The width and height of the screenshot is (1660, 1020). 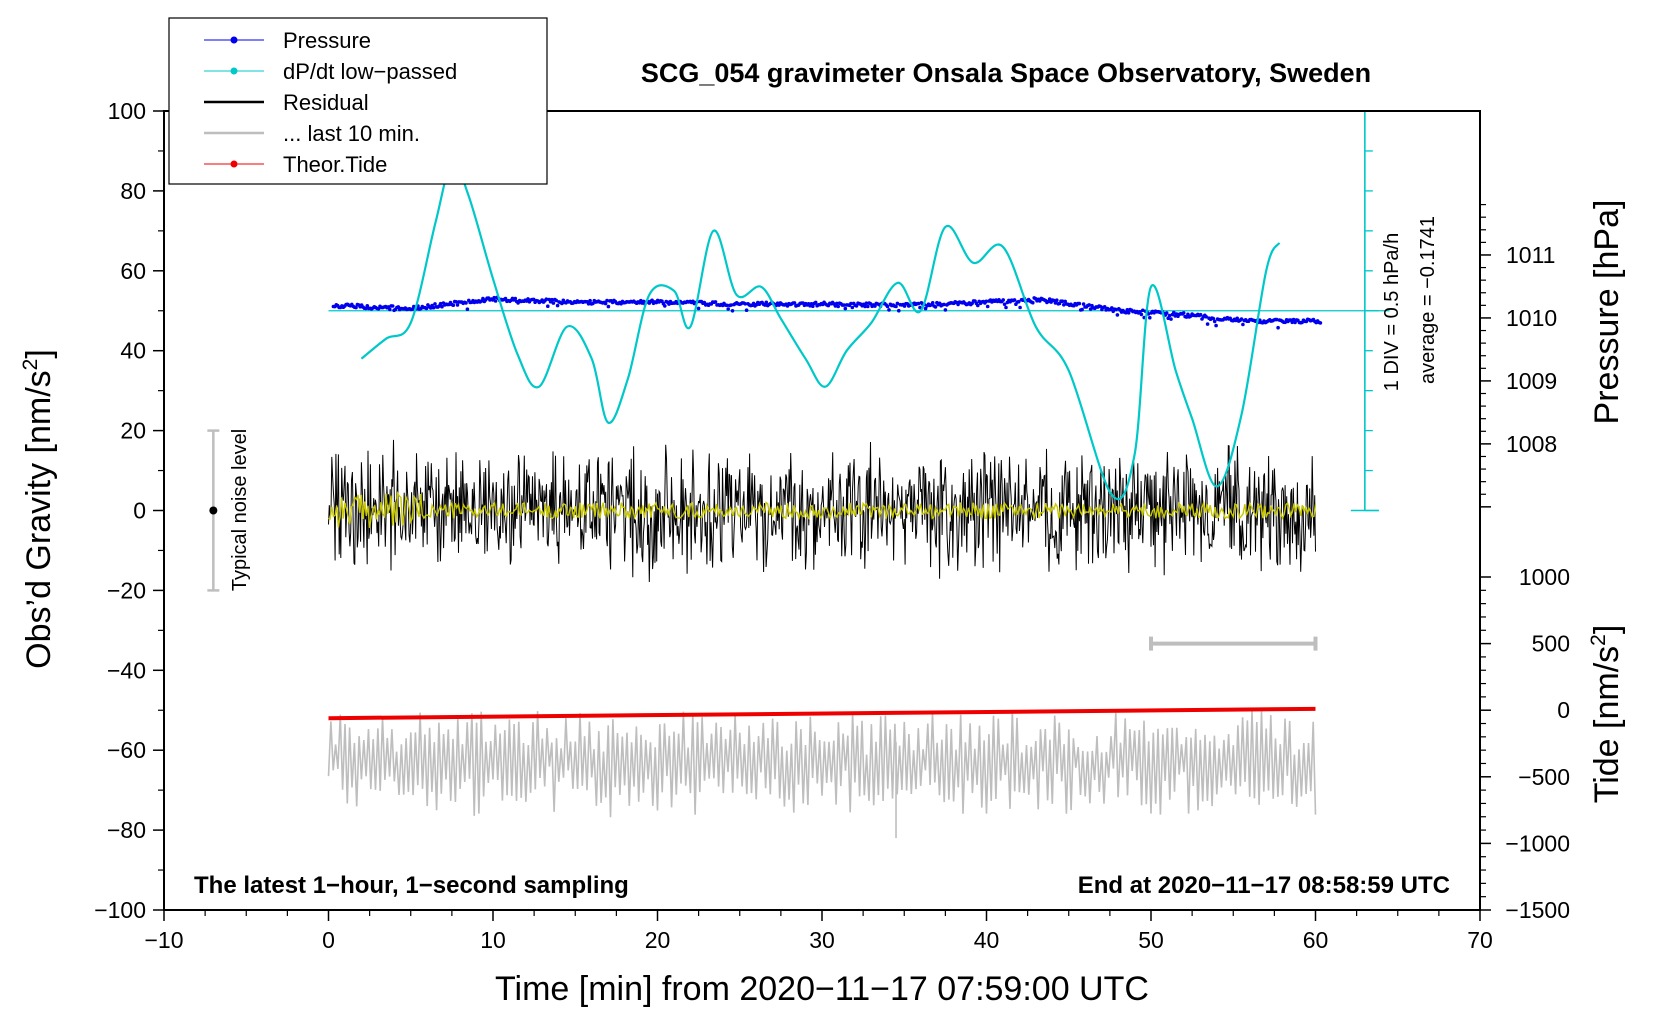 What do you see at coordinates (1551, 644) in the screenshot?
I see `tide-tick-label: 500` at bounding box center [1551, 644].